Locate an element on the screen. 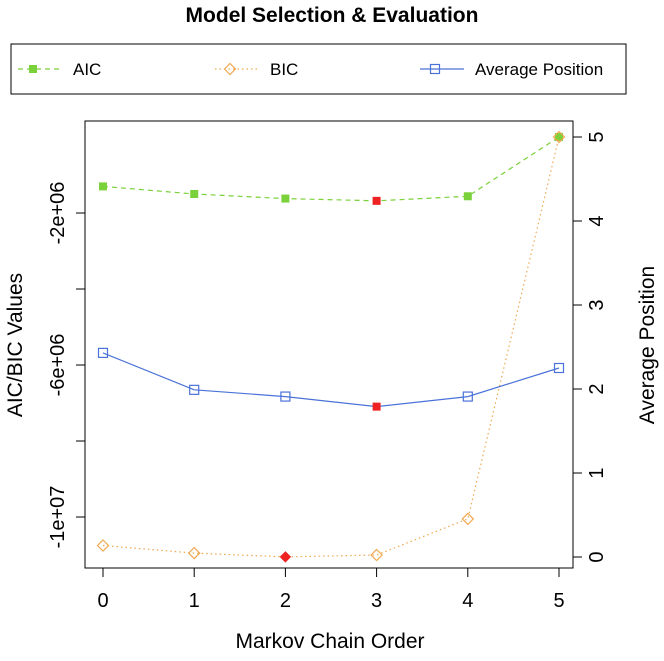 This screenshot has width=664, height=661. right-tick-label-4: 4 is located at coordinates (597, 220).